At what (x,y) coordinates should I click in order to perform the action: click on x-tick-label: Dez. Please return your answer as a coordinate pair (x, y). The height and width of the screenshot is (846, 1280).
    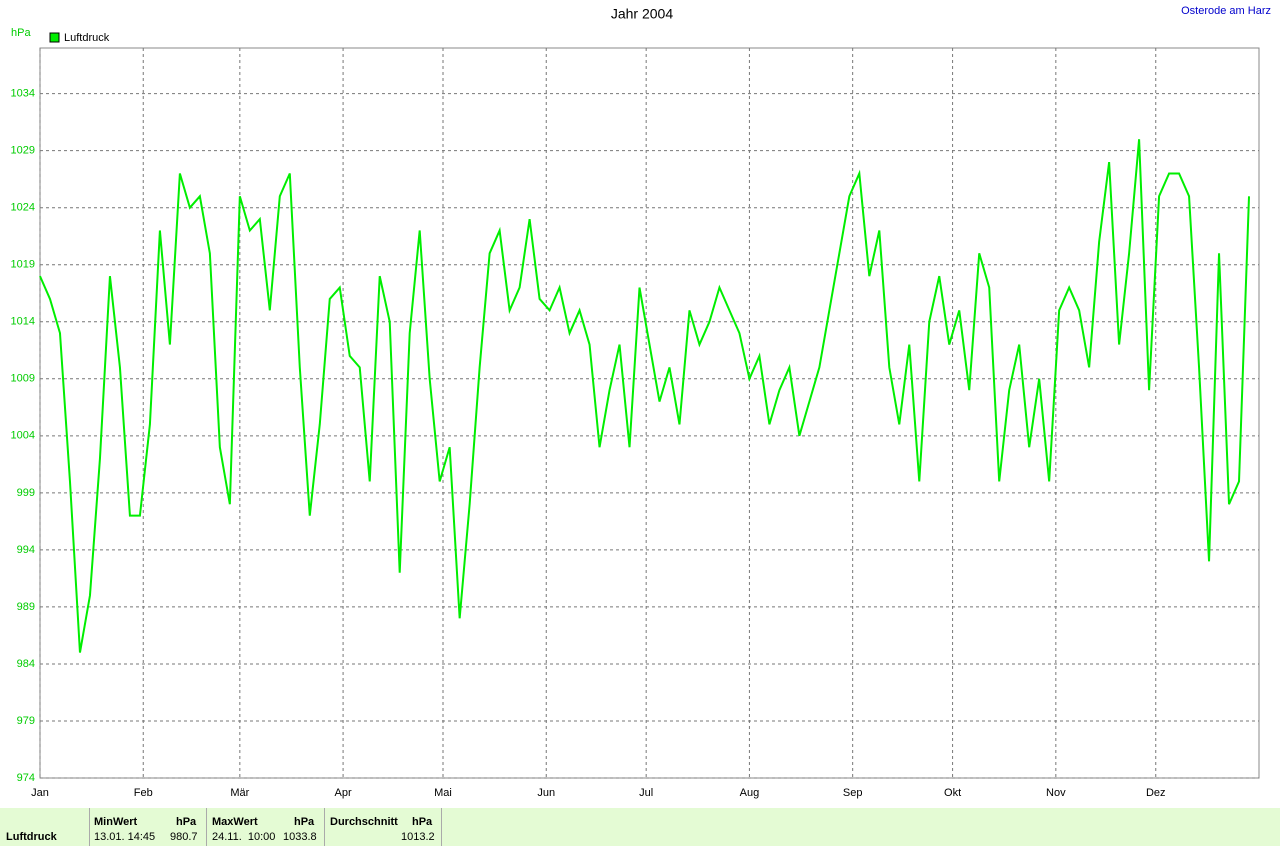
    Looking at the image, I should click on (1156, 793).